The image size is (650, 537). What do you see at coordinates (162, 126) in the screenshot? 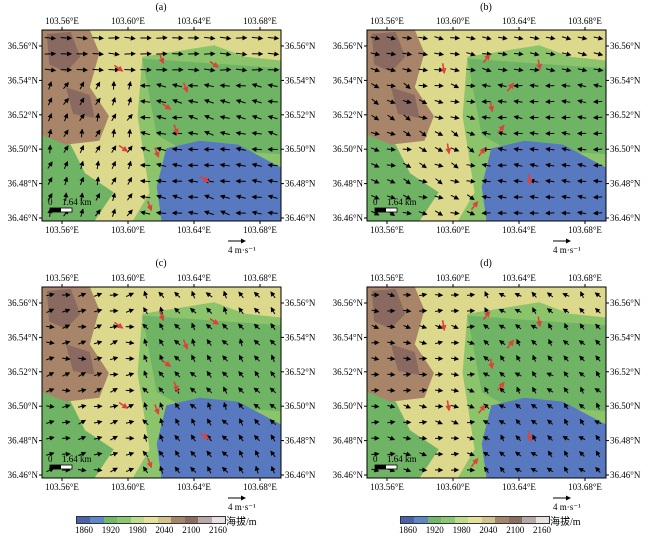
I see `wind-vectors-a` at bounding box center [162, 126].